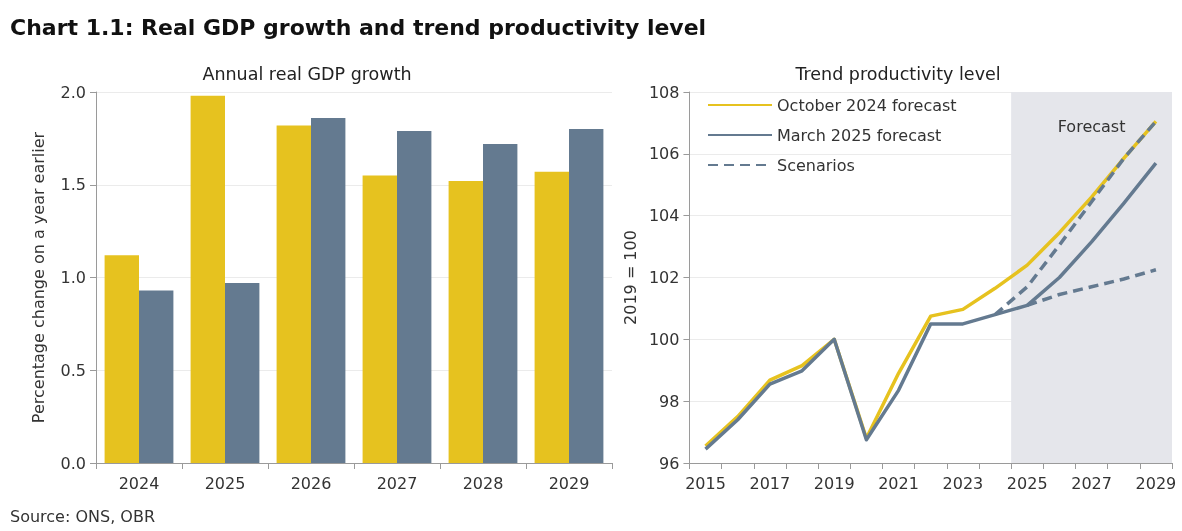  What do you see at coordinates (307, 74) in the screenshot?
I see `chart-title: Annual real GDP growth` at bounding box center [307, 74].